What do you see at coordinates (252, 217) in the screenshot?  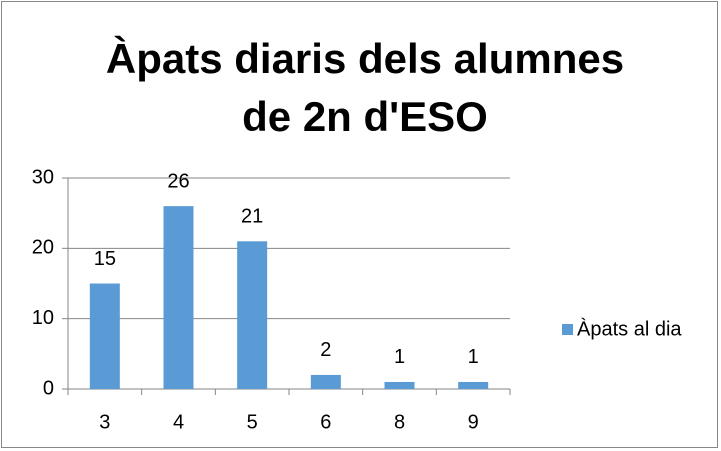 I see `data-label: 21` at bounding box center [252, 217].